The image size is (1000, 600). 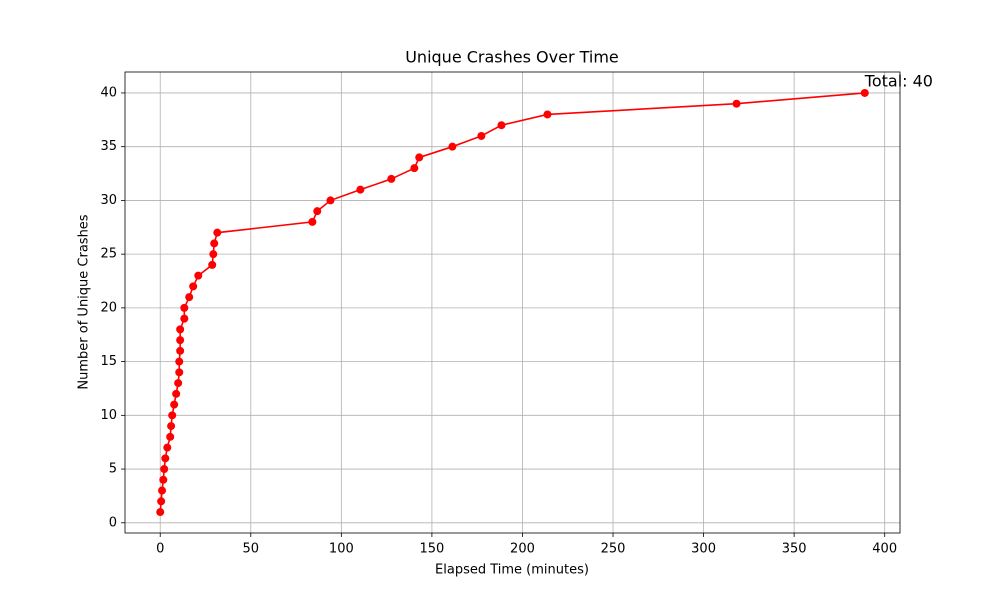 I want to click on x-tick-label: 200, so click(x=522, y=549).